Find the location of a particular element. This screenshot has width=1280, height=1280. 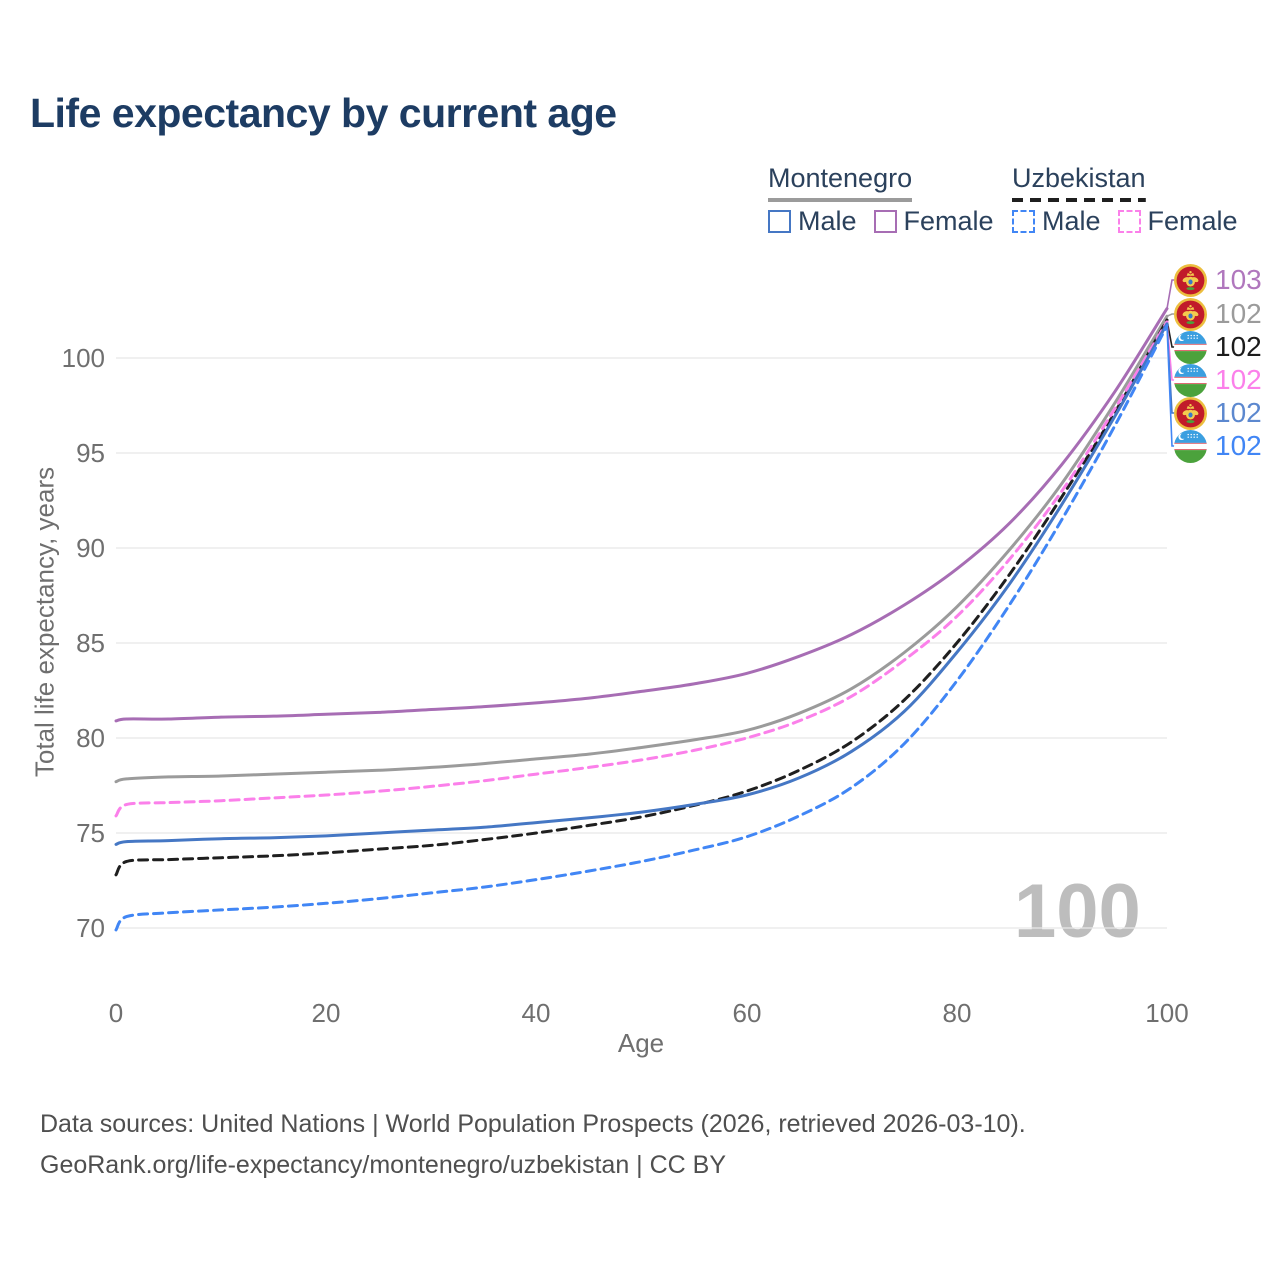

callout-uzbekistan-5: 102 is located at coordinates (1218, 446).